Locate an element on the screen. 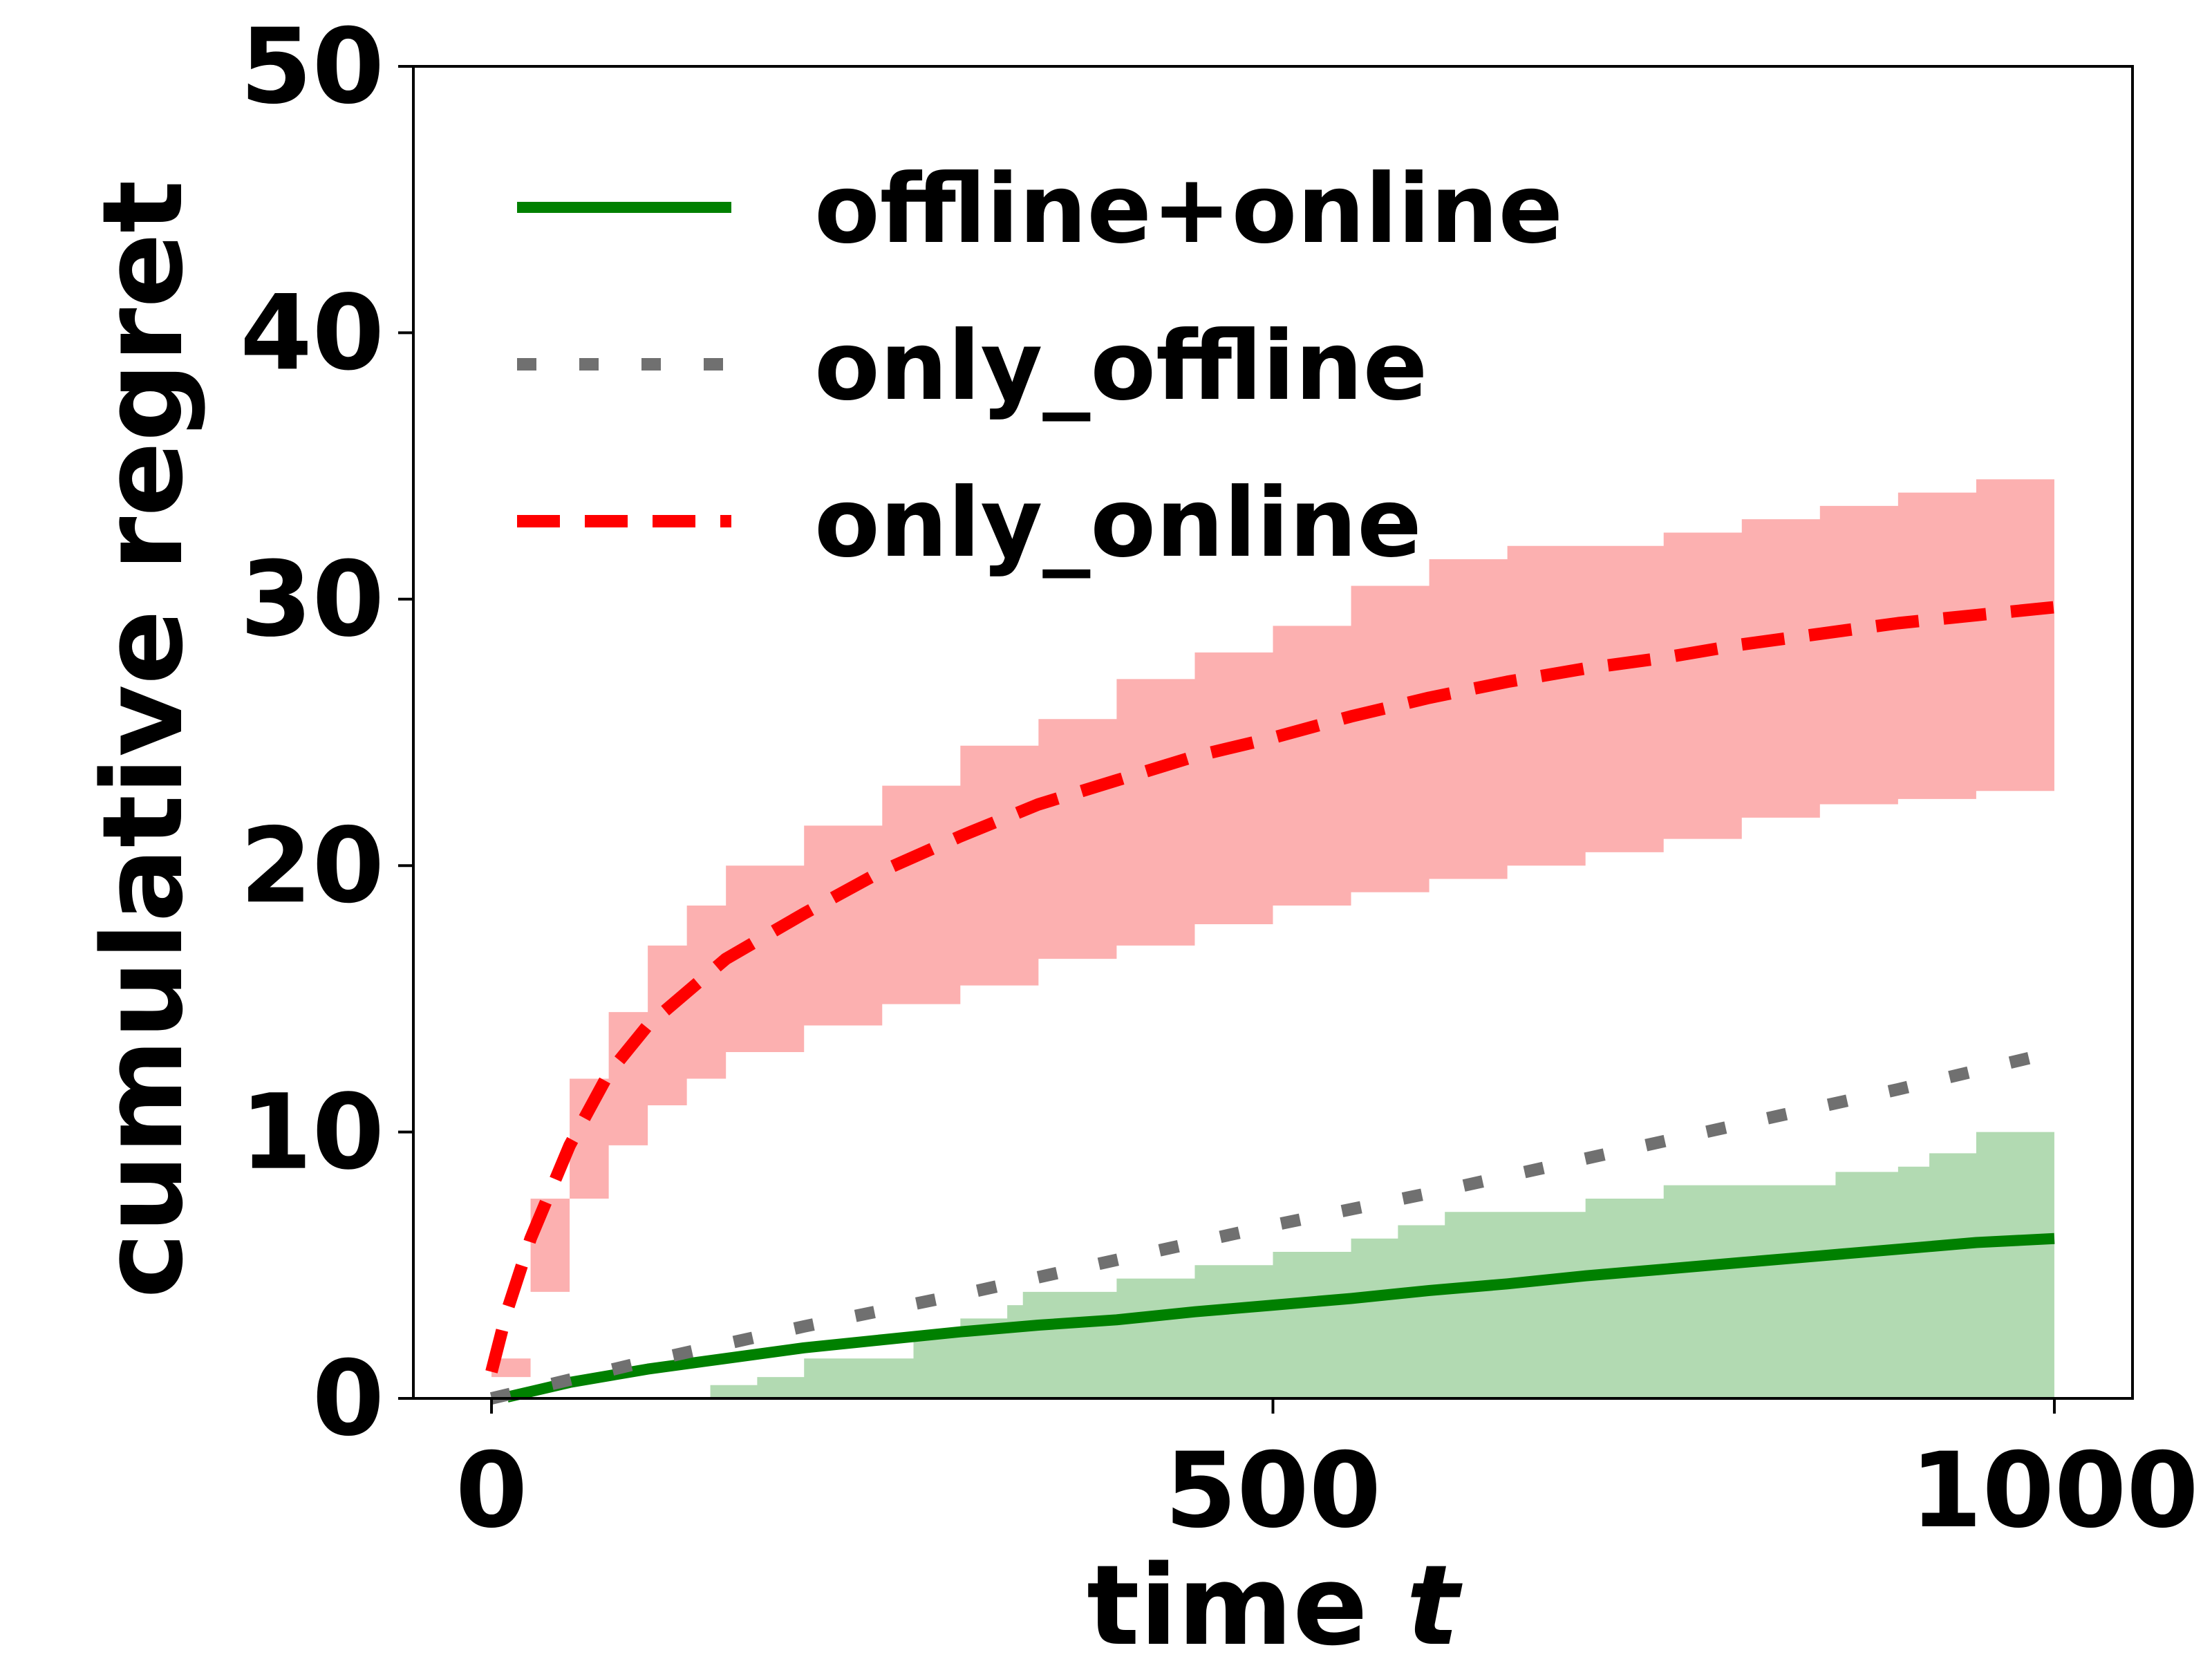  y-tick-label: 30 is located at coordinates (312, 600).